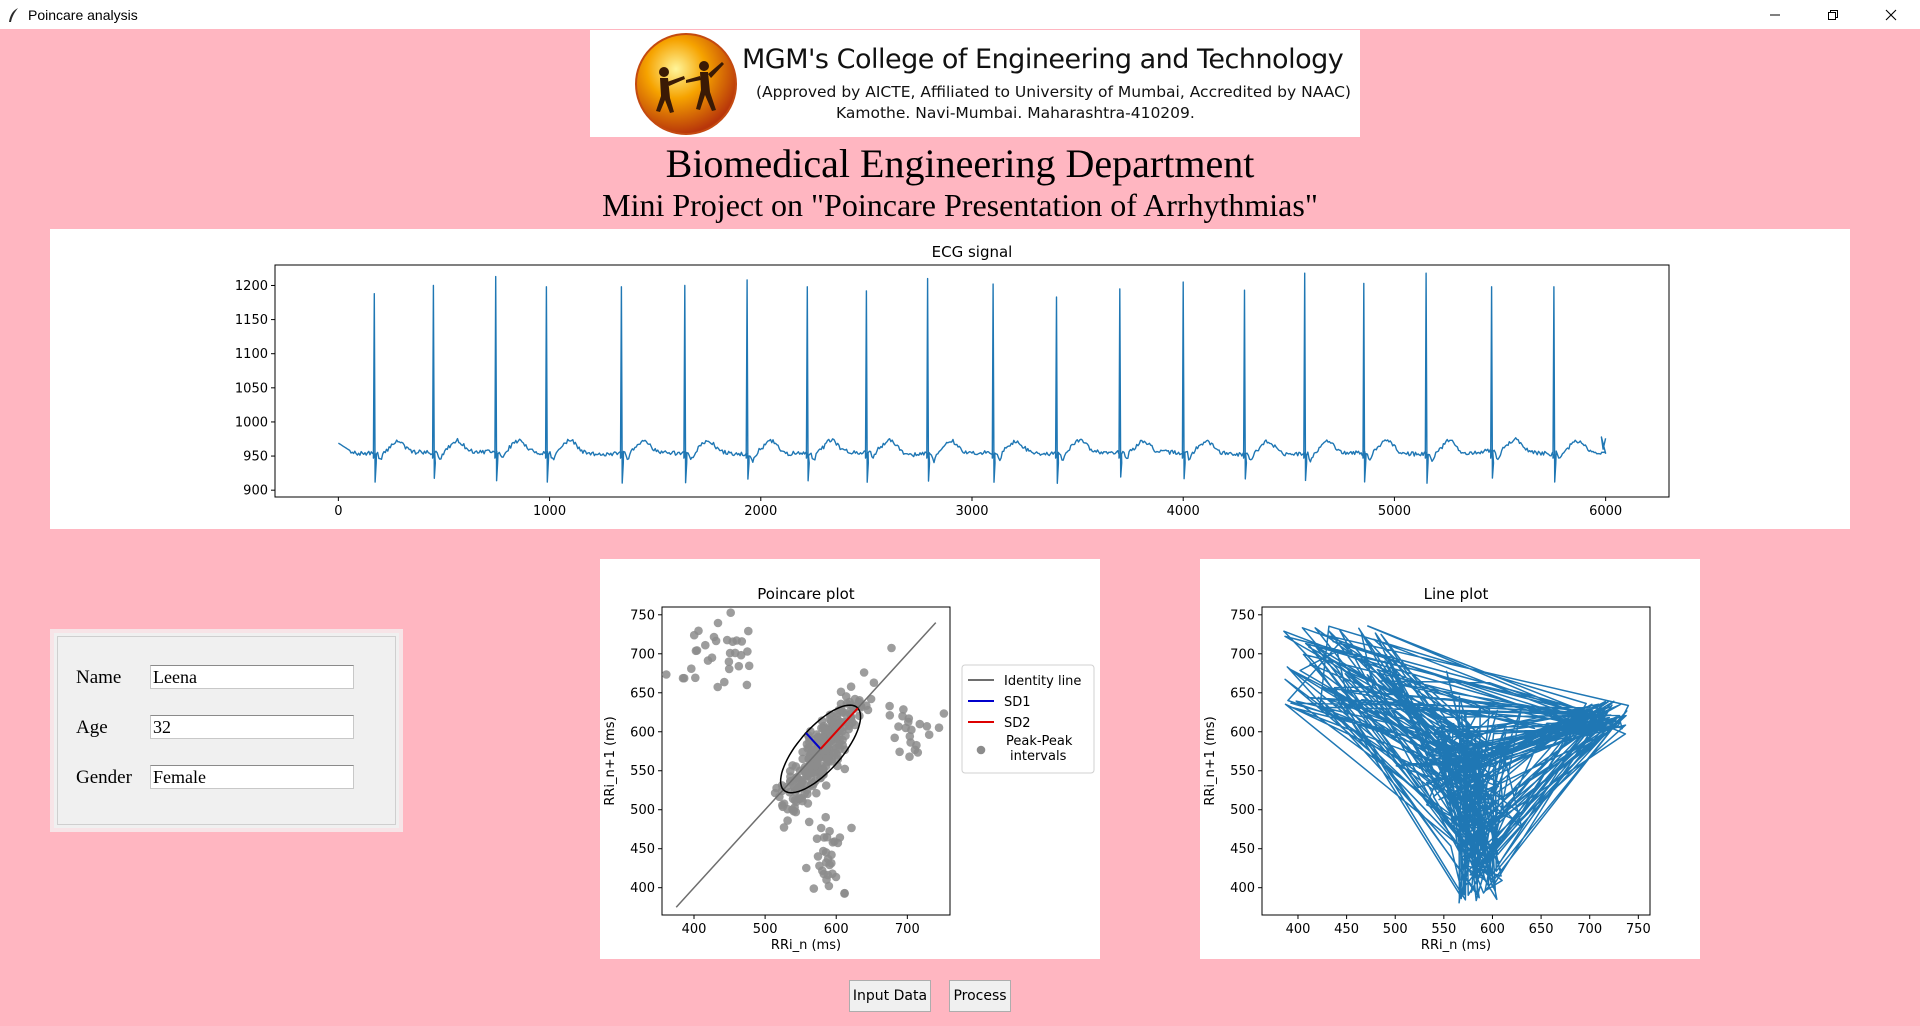  Describe the element at coordinates (1605, 511) in the screenshot. I see `ecg-xtick-label: 6000` at that location.